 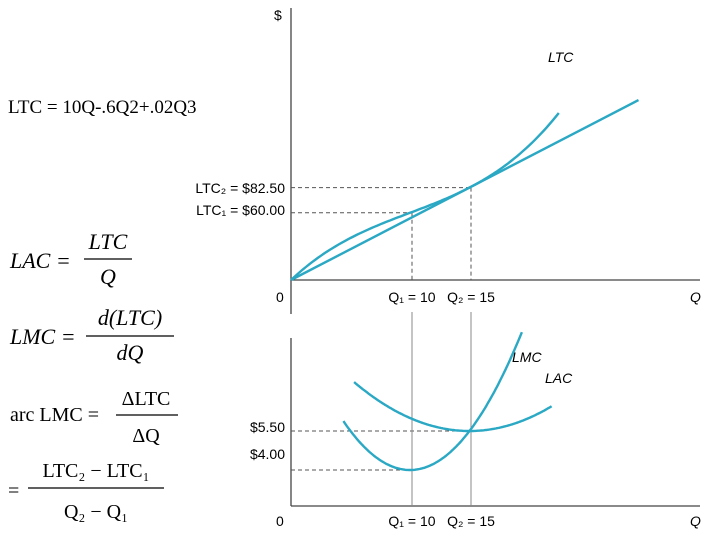 What do you see at coordinates (471, 521) in the screenshot?
I see `bottom-xtick-q2: Q₂ = 15` at bounding box center [471, 521].